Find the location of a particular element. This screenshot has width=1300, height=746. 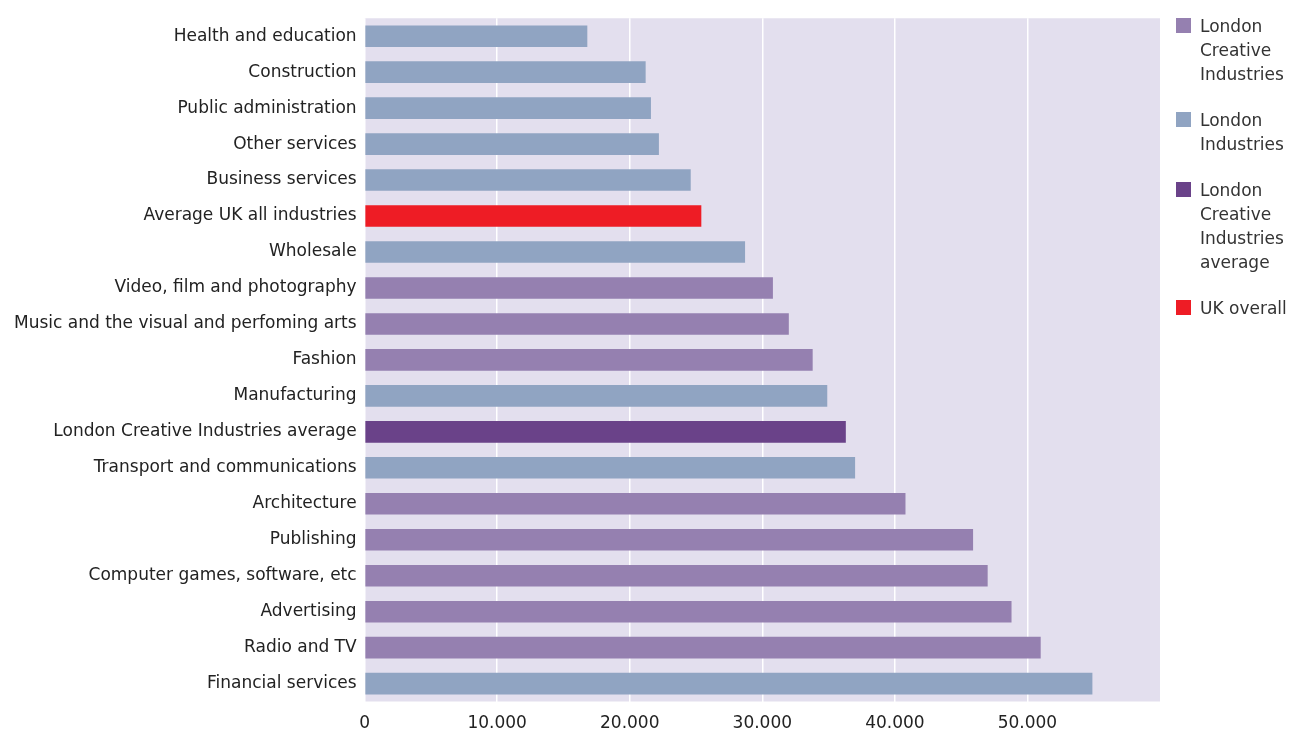

y-tick-label: Construction is located at coordinates (302, 70).